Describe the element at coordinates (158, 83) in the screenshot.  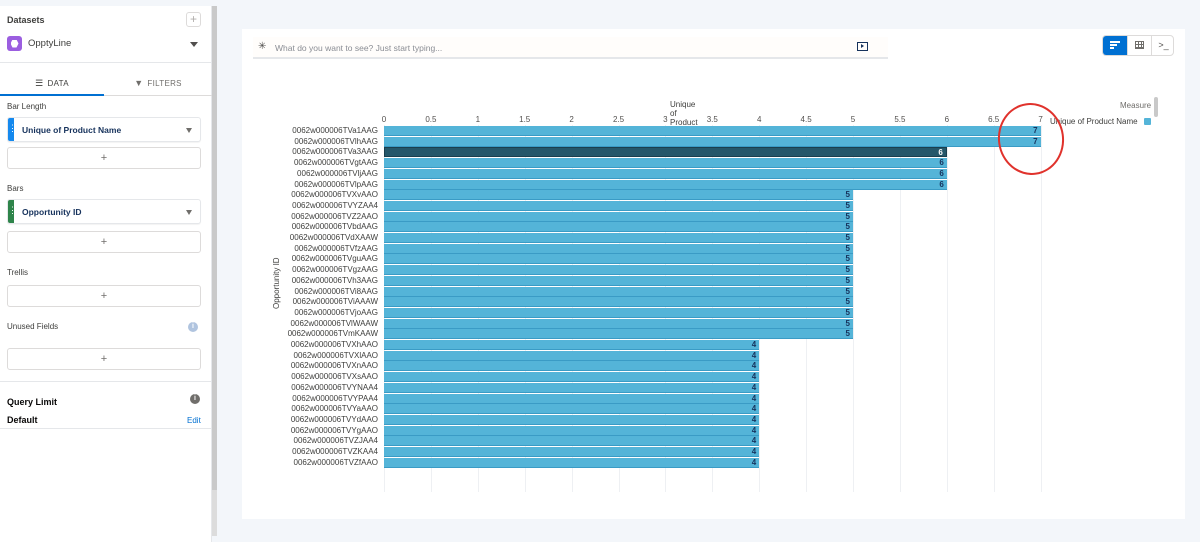
I see `tab-filters: ▼ FILTERS` at that location.